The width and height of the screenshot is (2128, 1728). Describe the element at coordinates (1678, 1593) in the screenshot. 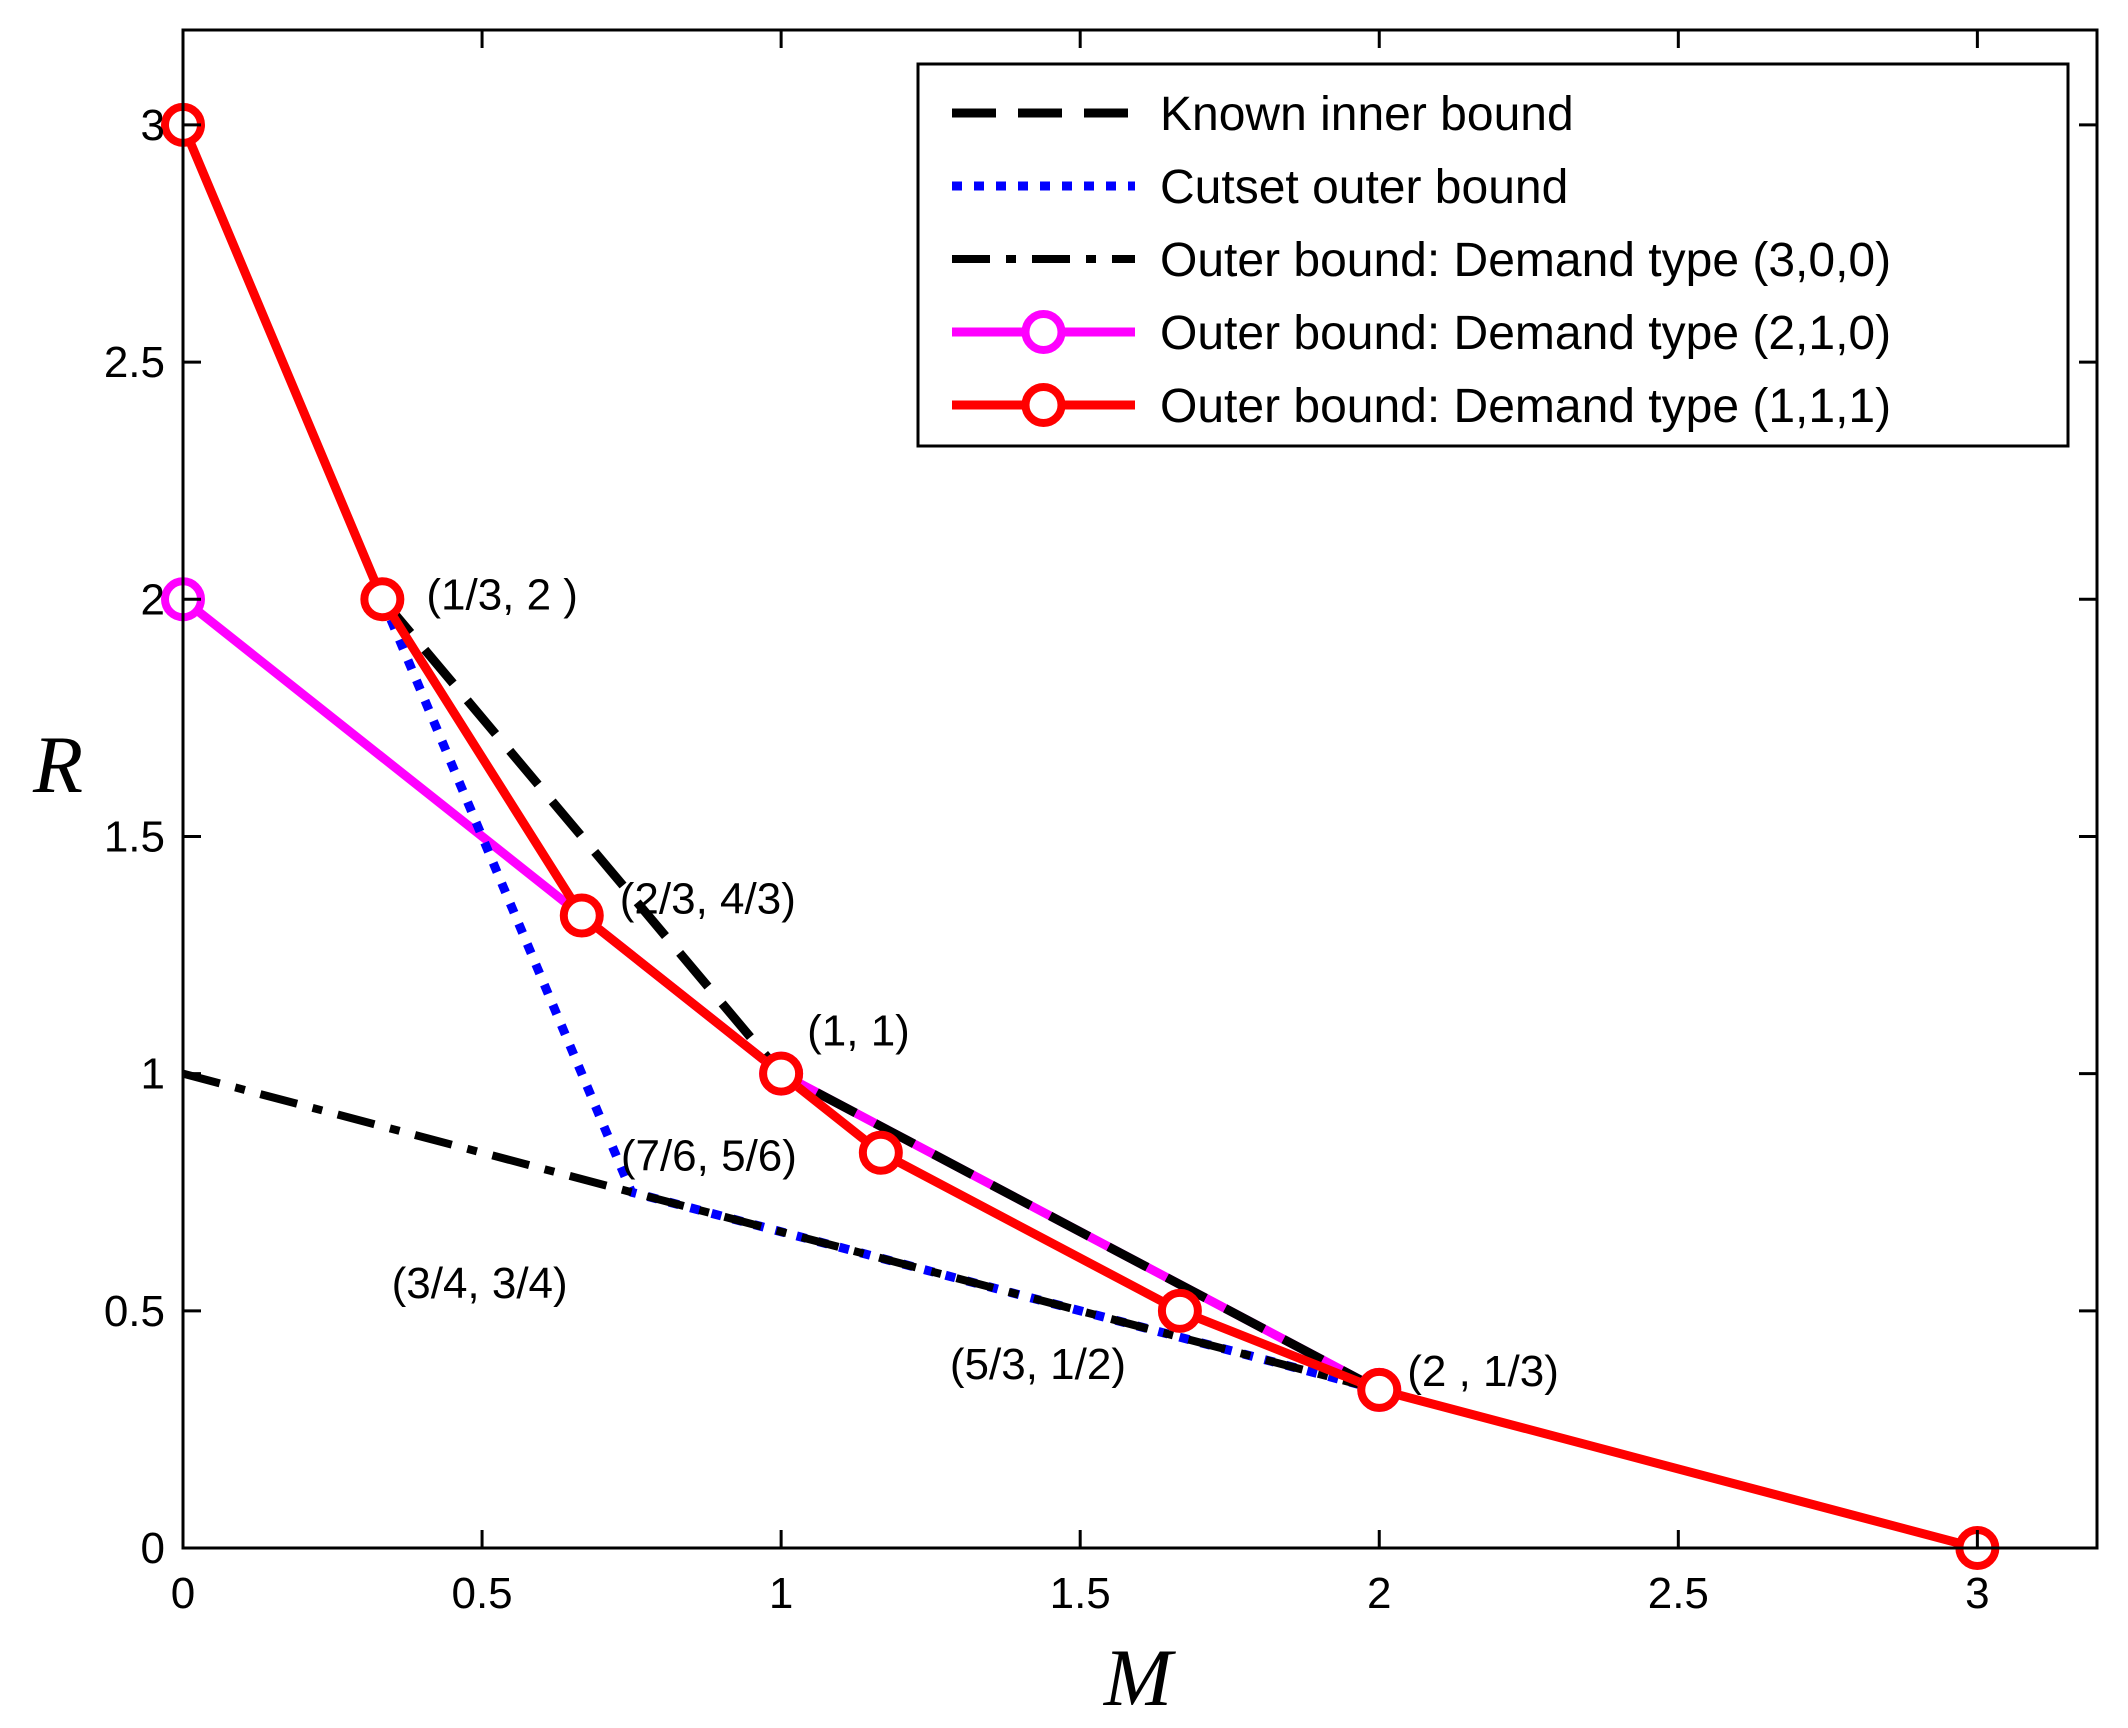

I see `x-tick-label: 2.5` at that location.